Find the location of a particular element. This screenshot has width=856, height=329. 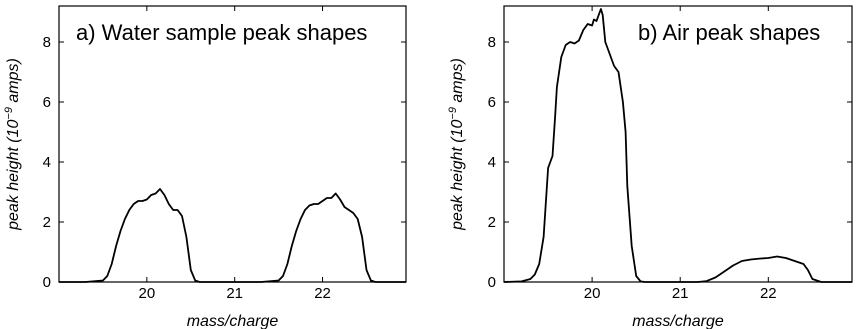

series-line is located at coordinates (232, 235).